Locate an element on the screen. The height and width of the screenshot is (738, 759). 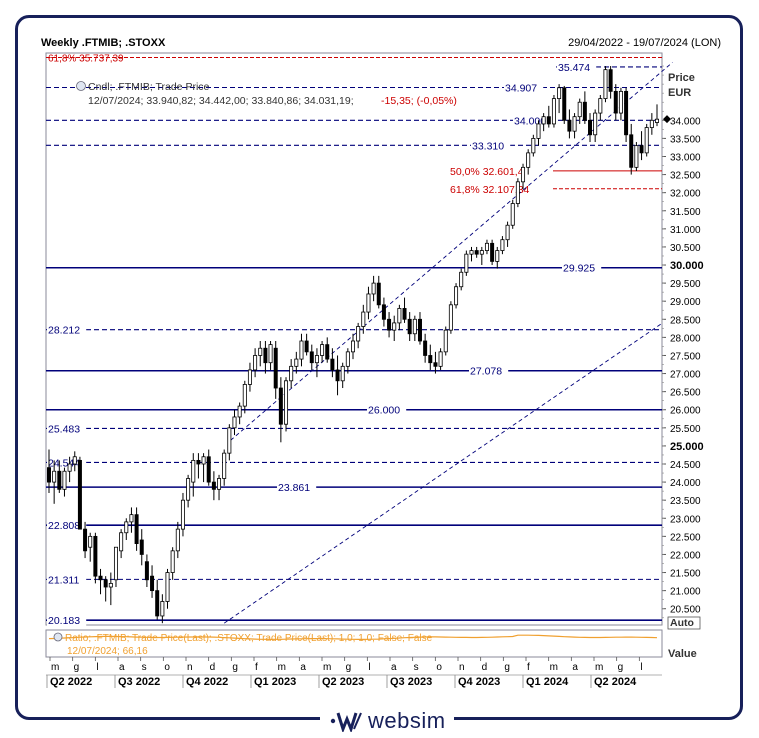
last-price-marker is located at coordinates (667, 119).